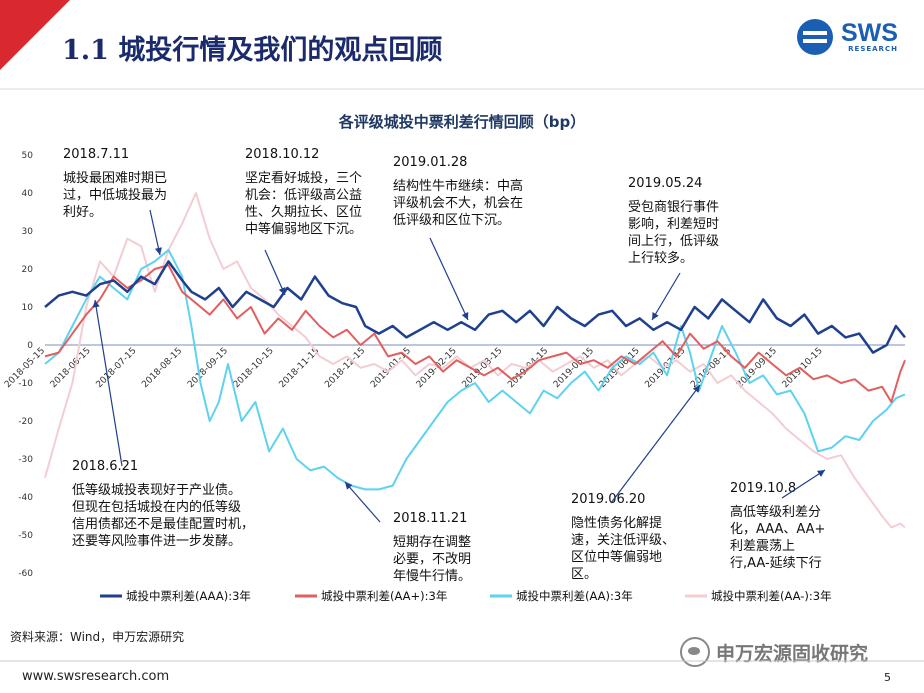 The height and width of the screenshot is (693, 924). I want to click on annotation-date: 2018.10.12, so click(282, 154).